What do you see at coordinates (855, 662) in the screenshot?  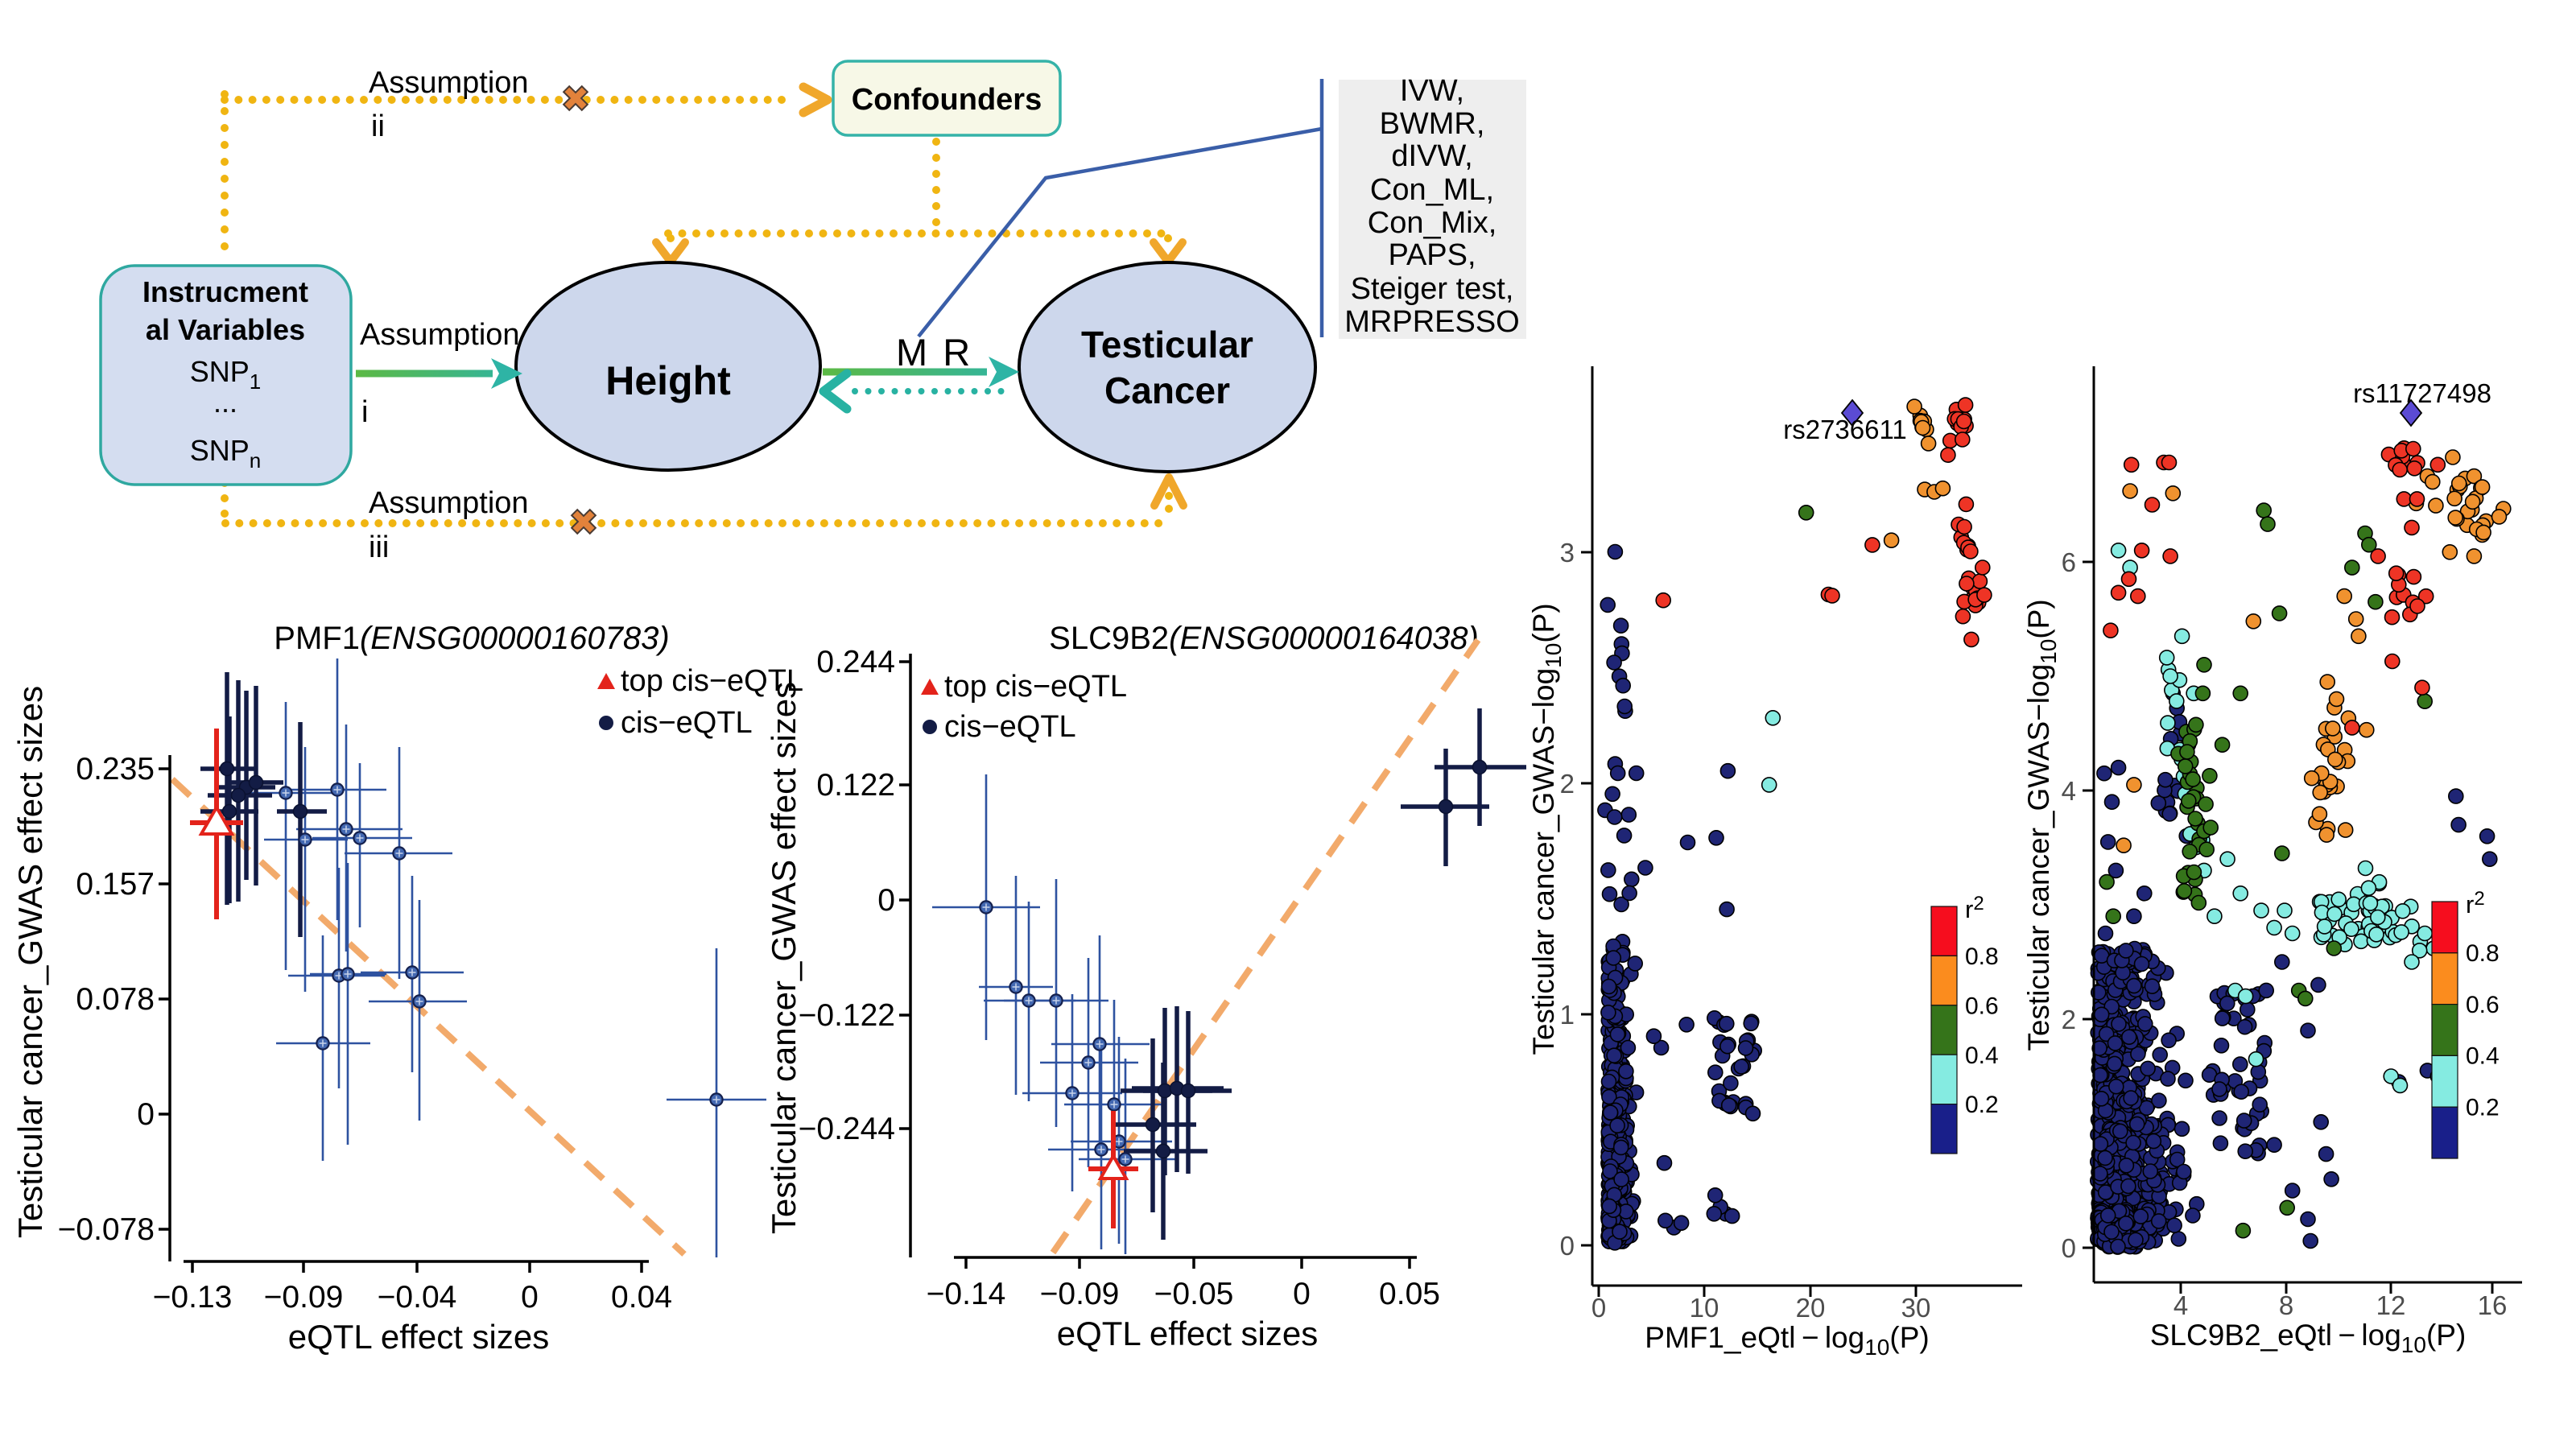 I see `svg-text: 0.244` at bounding box center [855, 662].